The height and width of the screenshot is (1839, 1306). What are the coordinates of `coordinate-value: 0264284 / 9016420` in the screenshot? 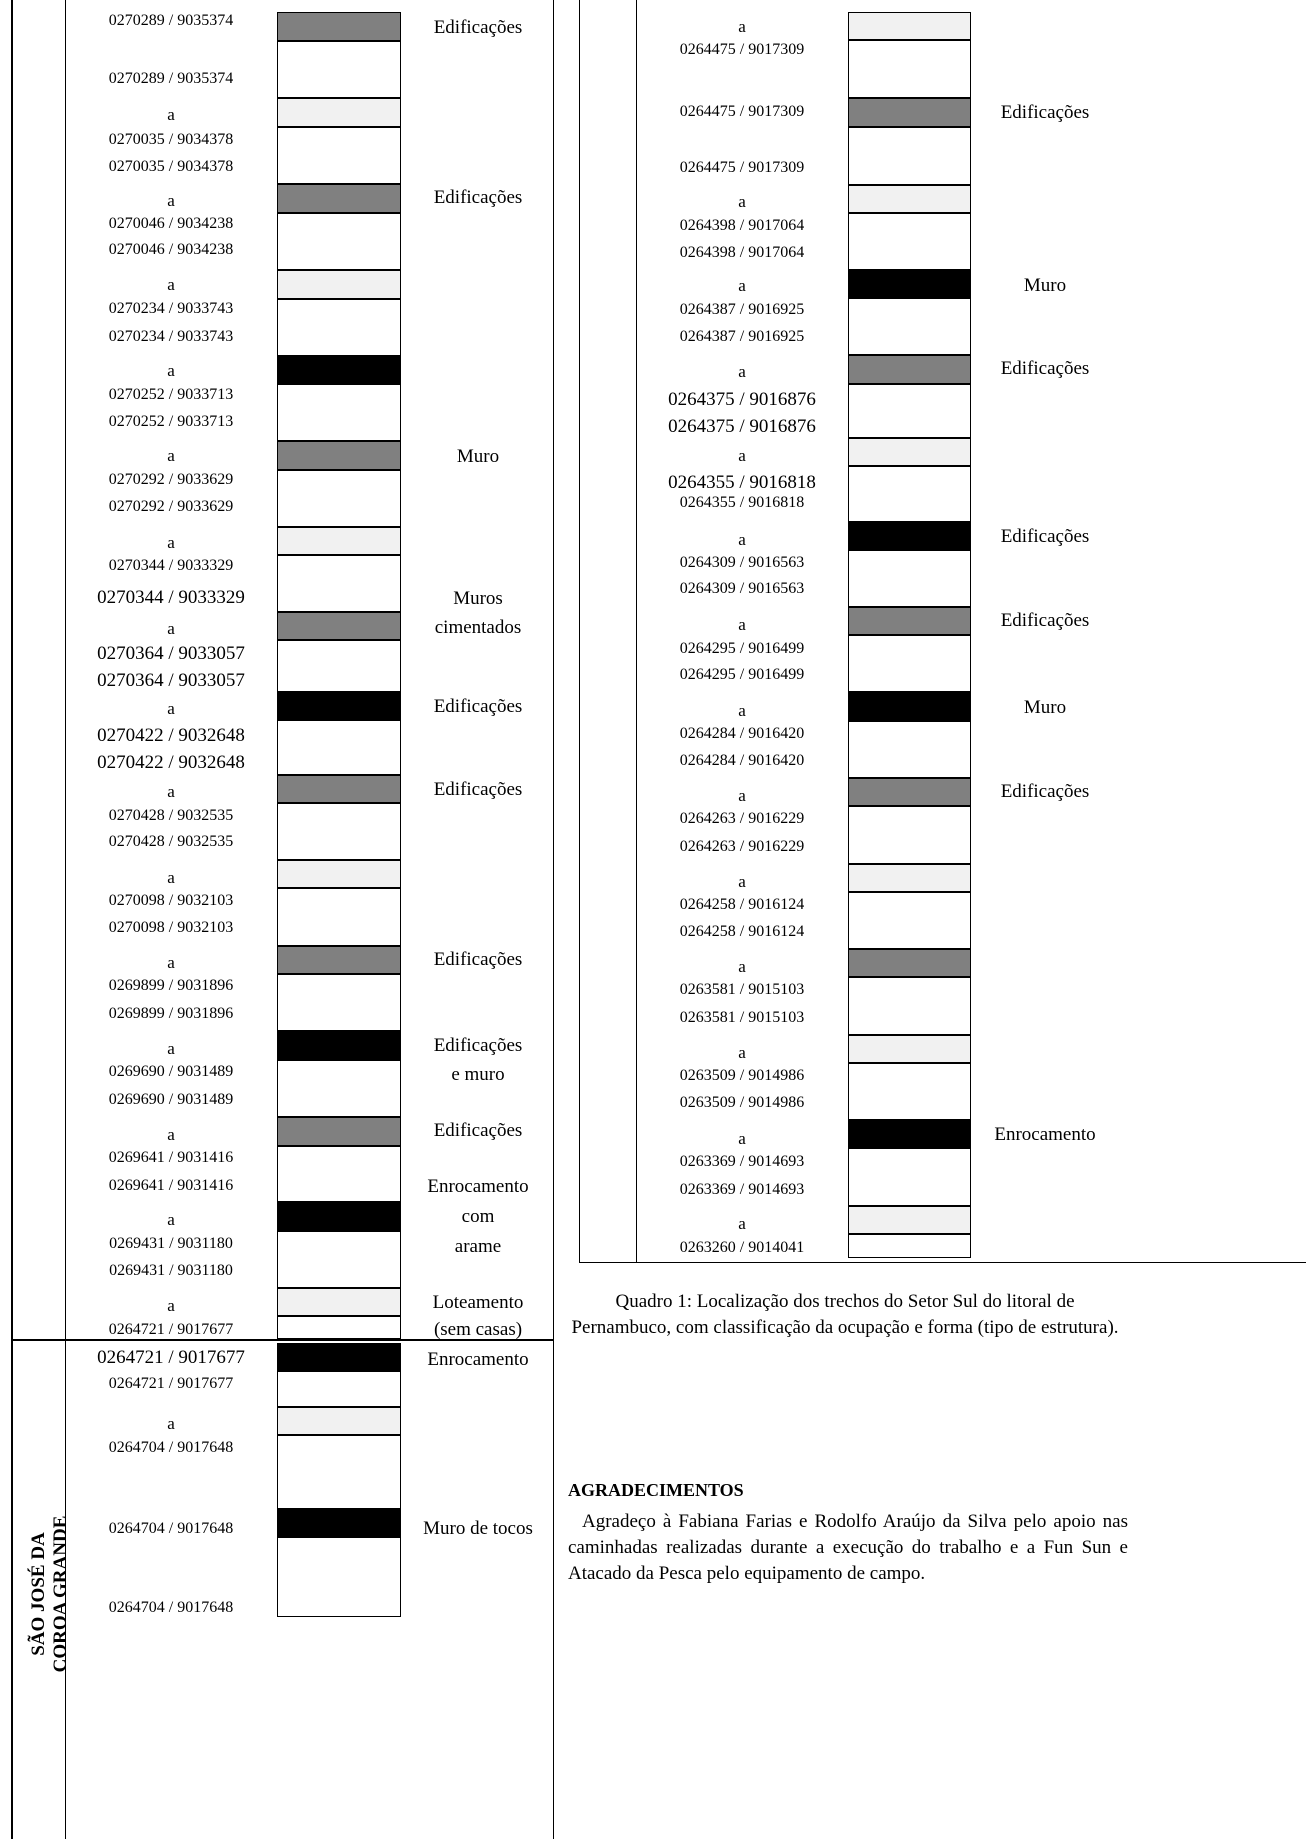 It's located at (742, 733).